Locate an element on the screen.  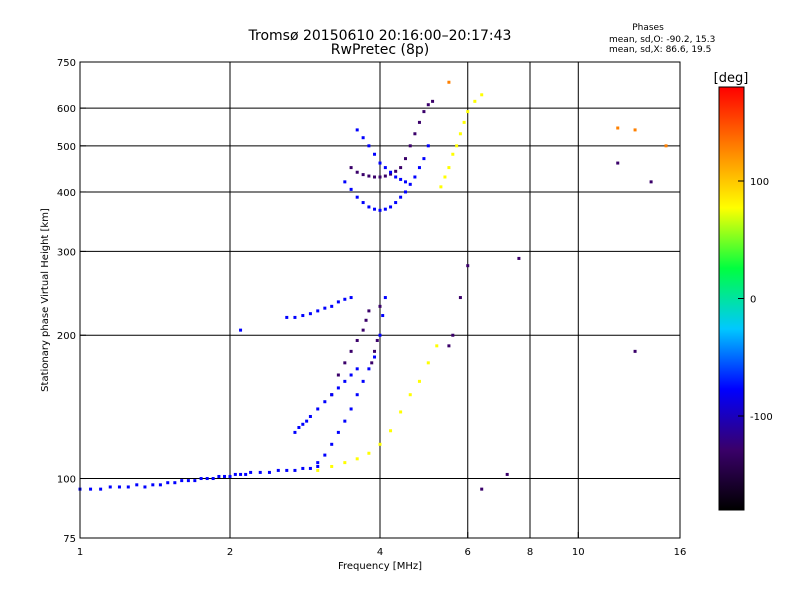
y-tick-label: 600 is located at coordinates (66, 109).